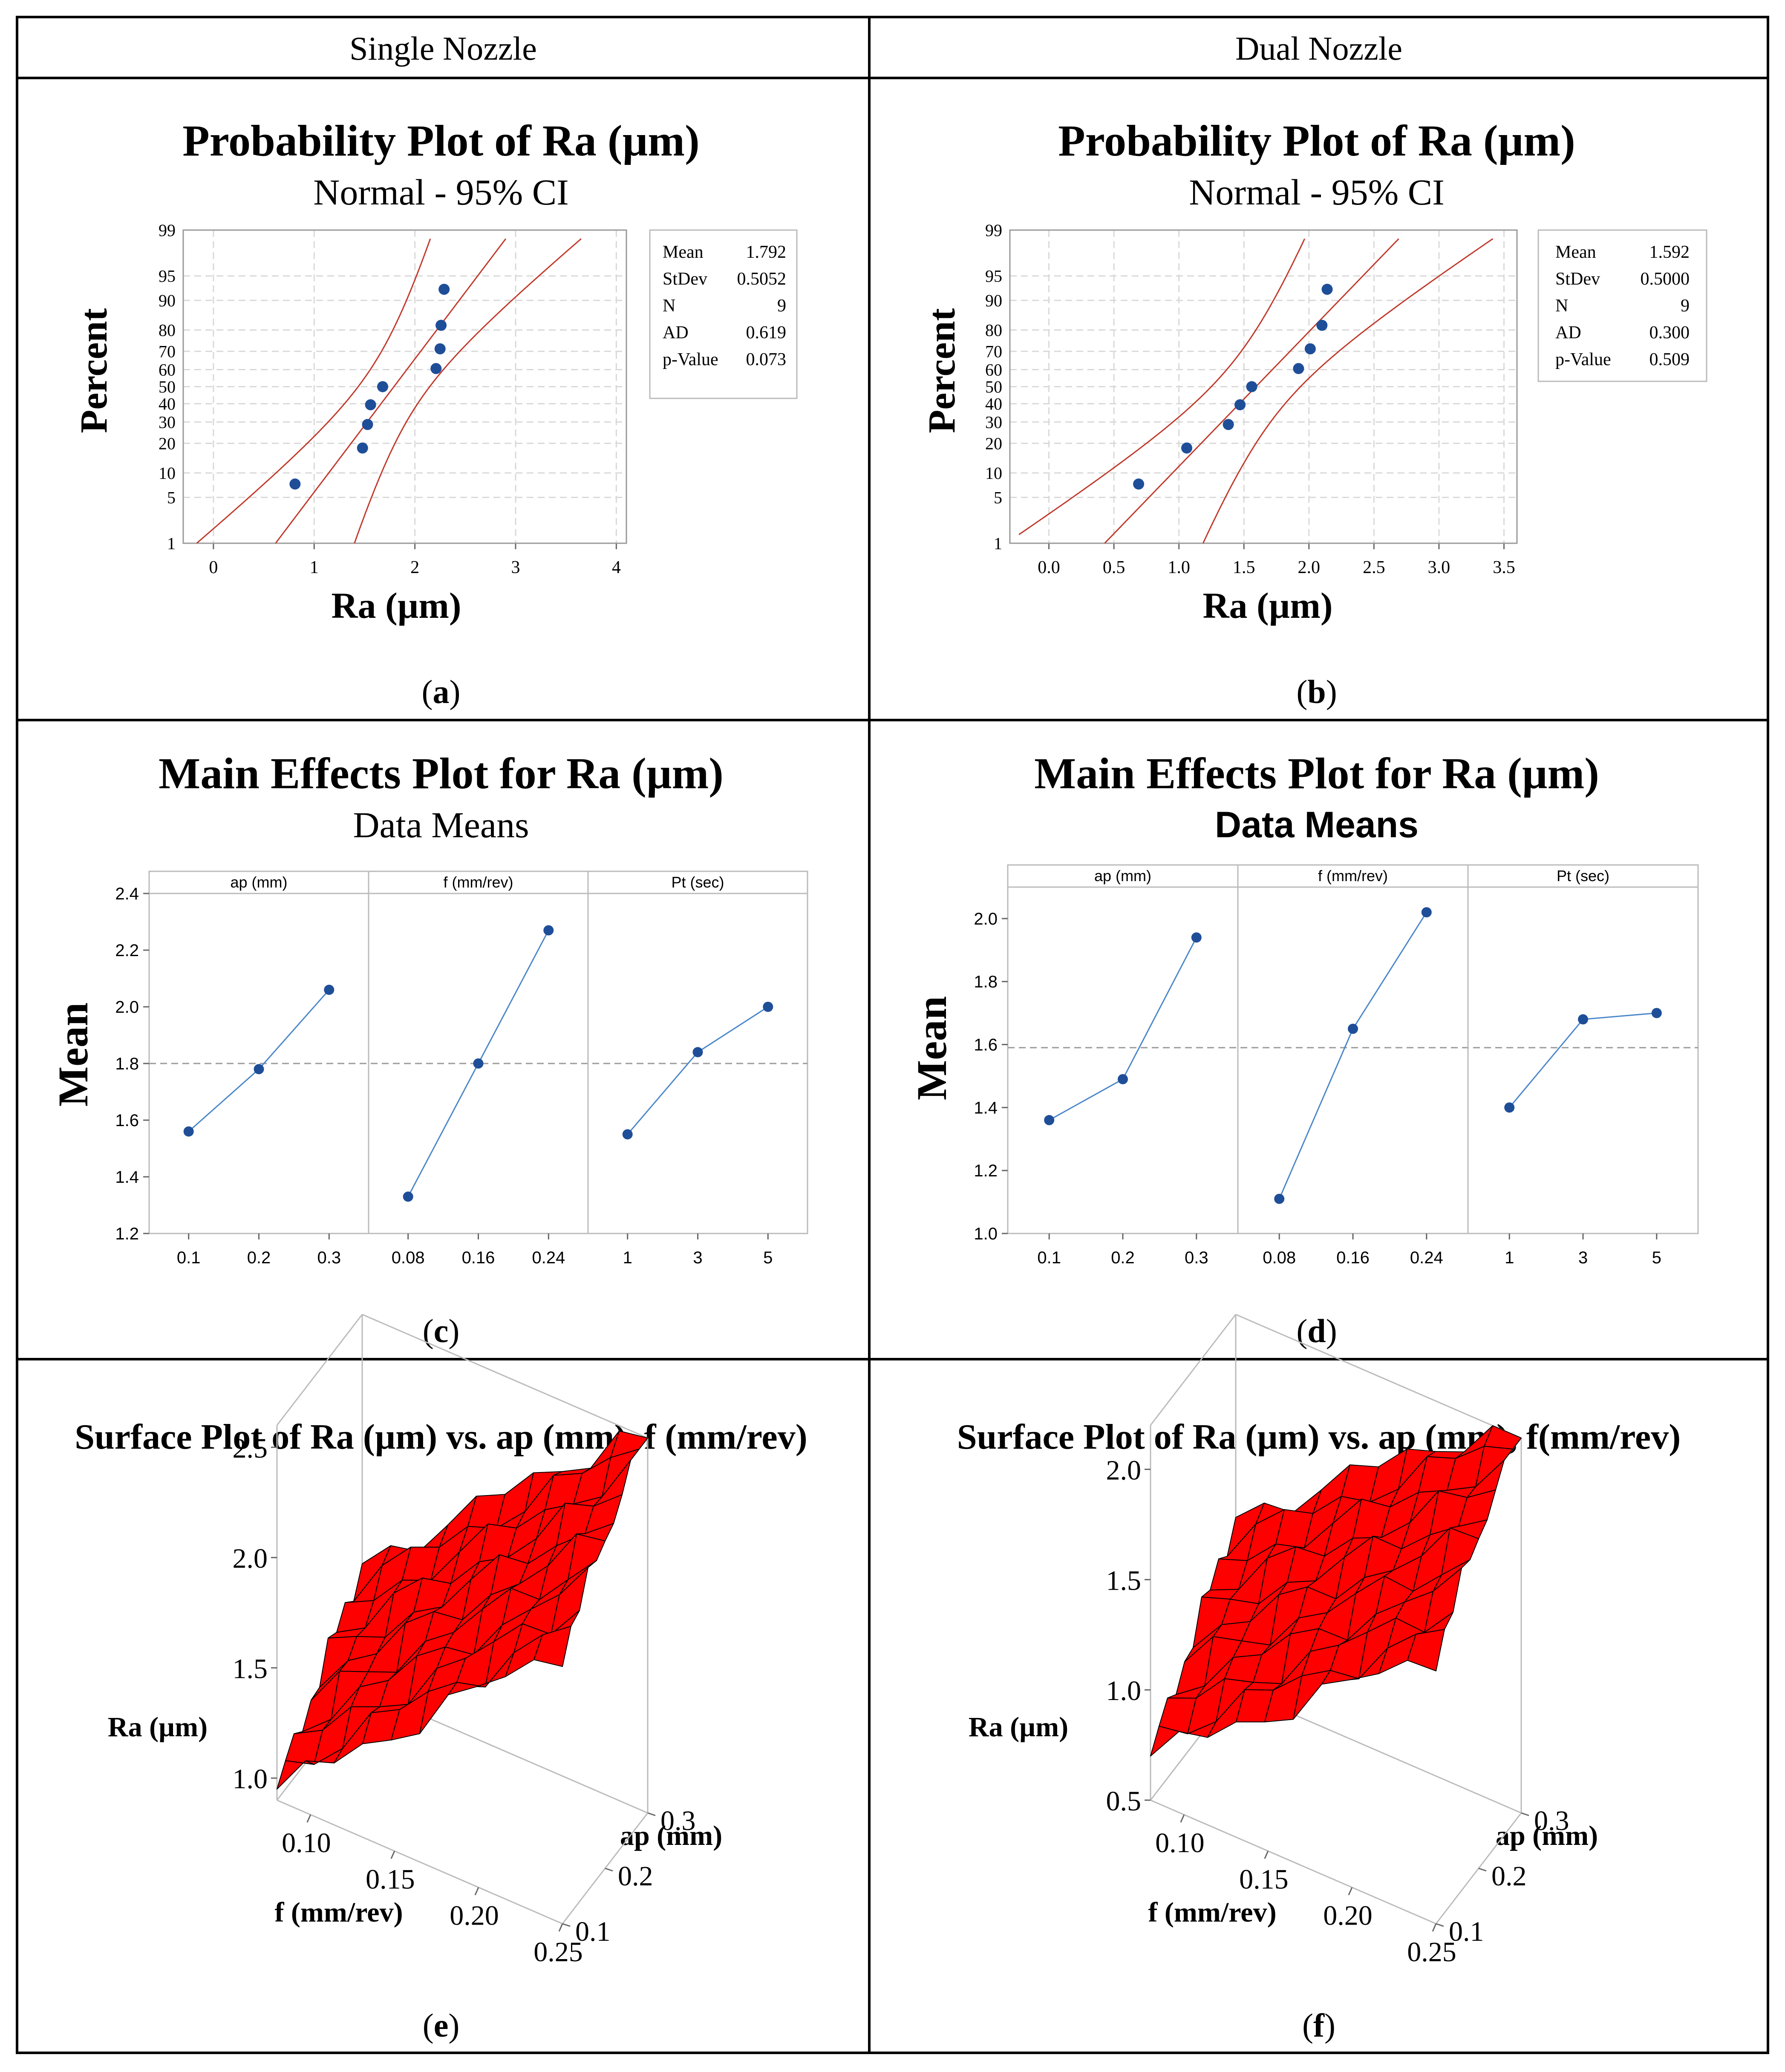 The image size is (1785, 2072). What do you see at coordinates (1049, 568) in the screenshot?
I see `x-tick-label: 0.0` at bounding box center [1049, 568].